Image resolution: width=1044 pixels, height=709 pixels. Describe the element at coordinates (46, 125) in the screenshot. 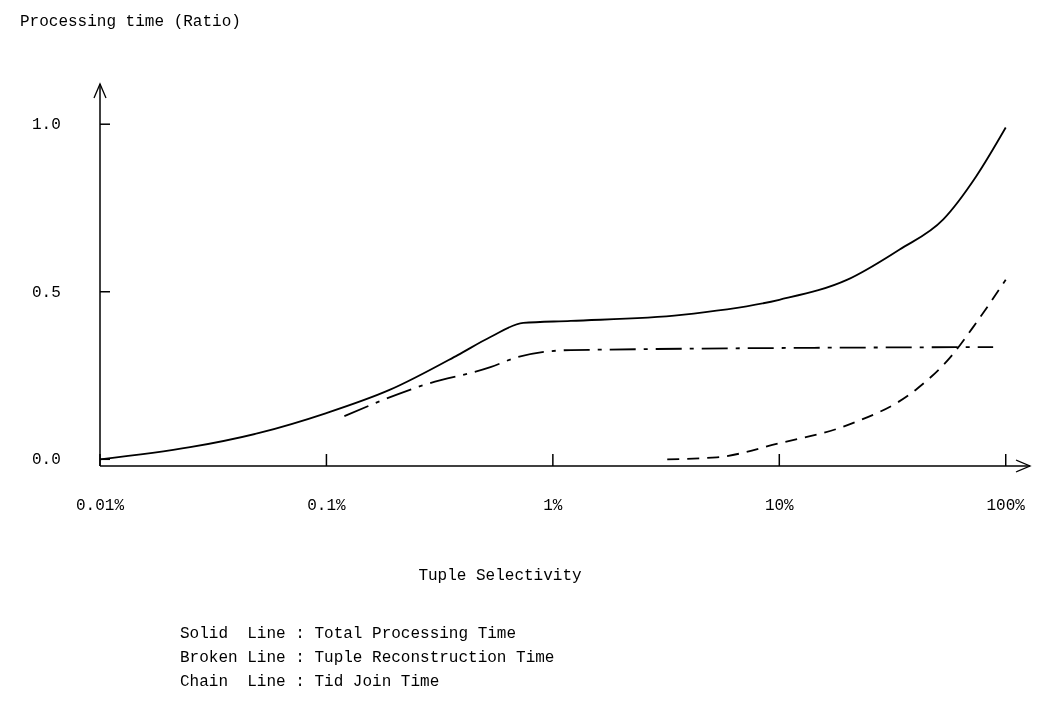

I see `y-tick-label: 1.0` at that location.